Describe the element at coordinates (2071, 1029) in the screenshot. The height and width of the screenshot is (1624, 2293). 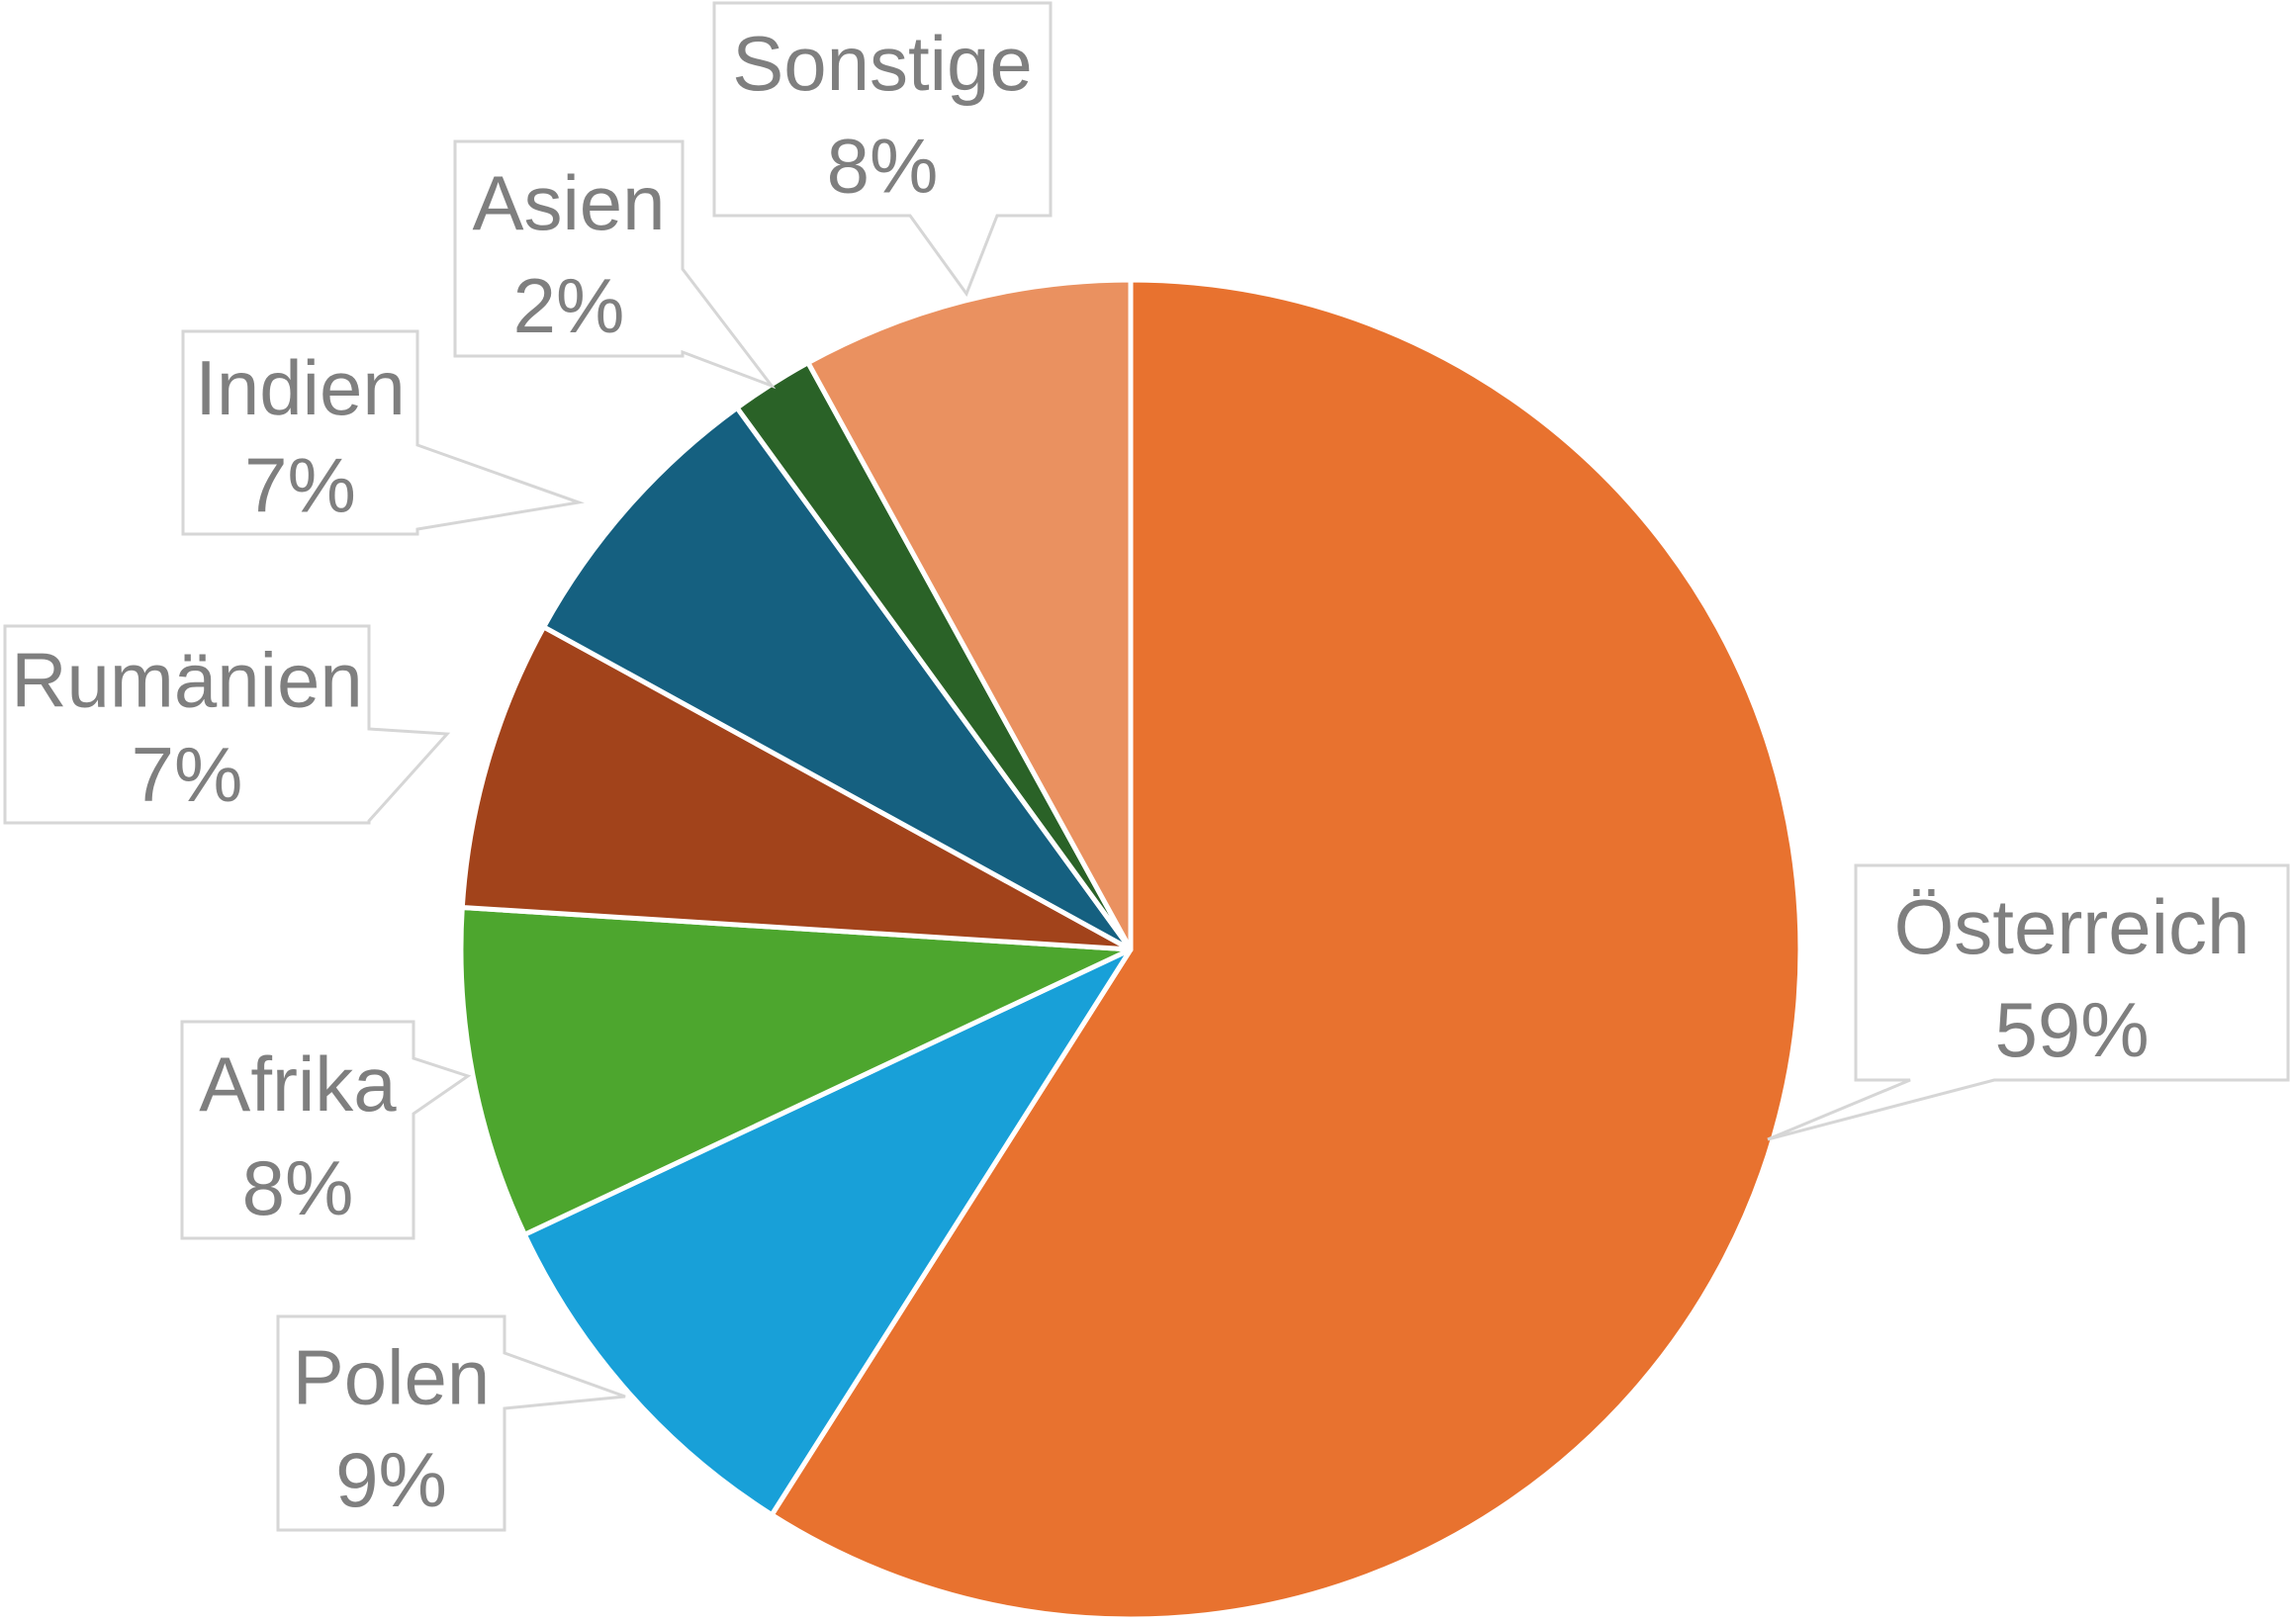
I see `callout-percent-oesterreich: 59%` at that location.